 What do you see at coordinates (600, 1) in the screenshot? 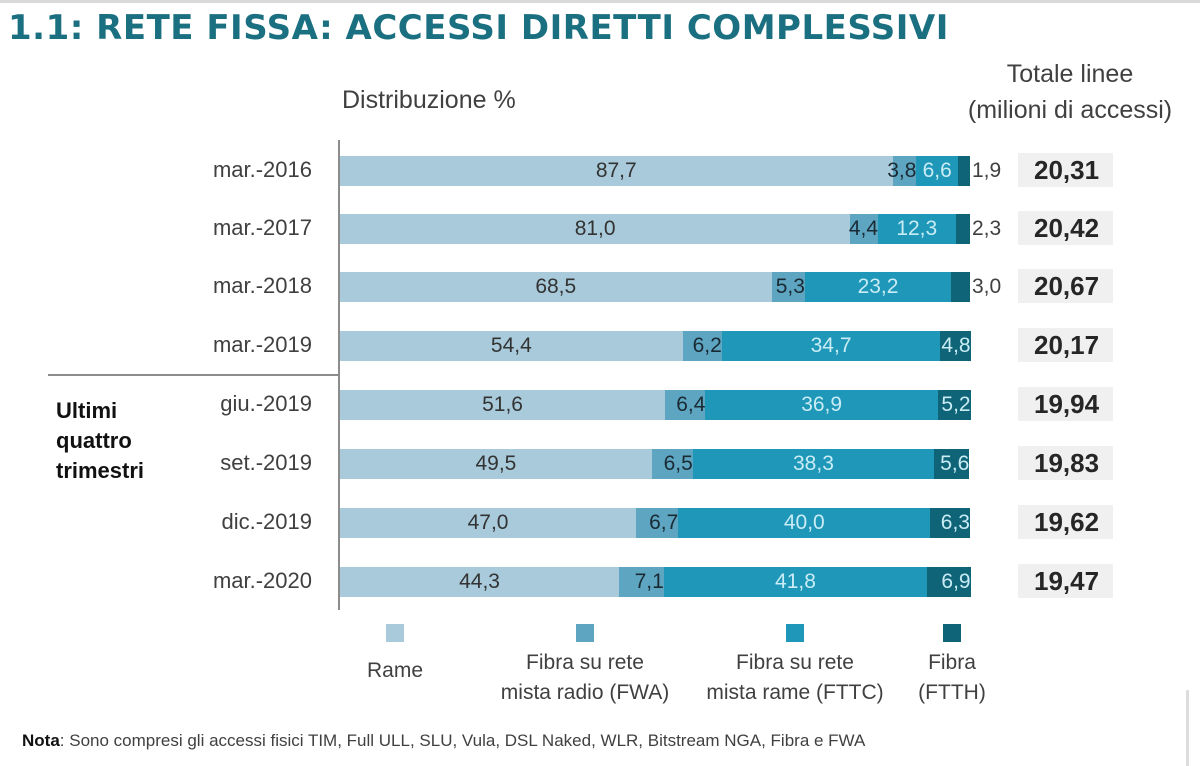
I see `top-border` at bounding box center [600, 1].